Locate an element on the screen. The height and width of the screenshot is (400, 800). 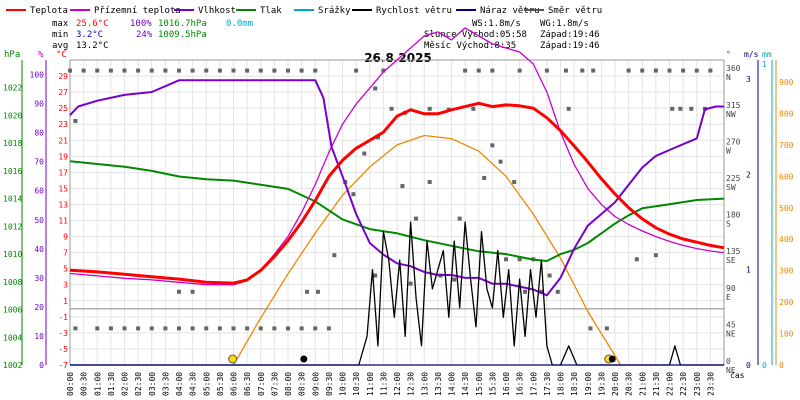
x-tick: 07:00 is located at coordinates (261, 384).